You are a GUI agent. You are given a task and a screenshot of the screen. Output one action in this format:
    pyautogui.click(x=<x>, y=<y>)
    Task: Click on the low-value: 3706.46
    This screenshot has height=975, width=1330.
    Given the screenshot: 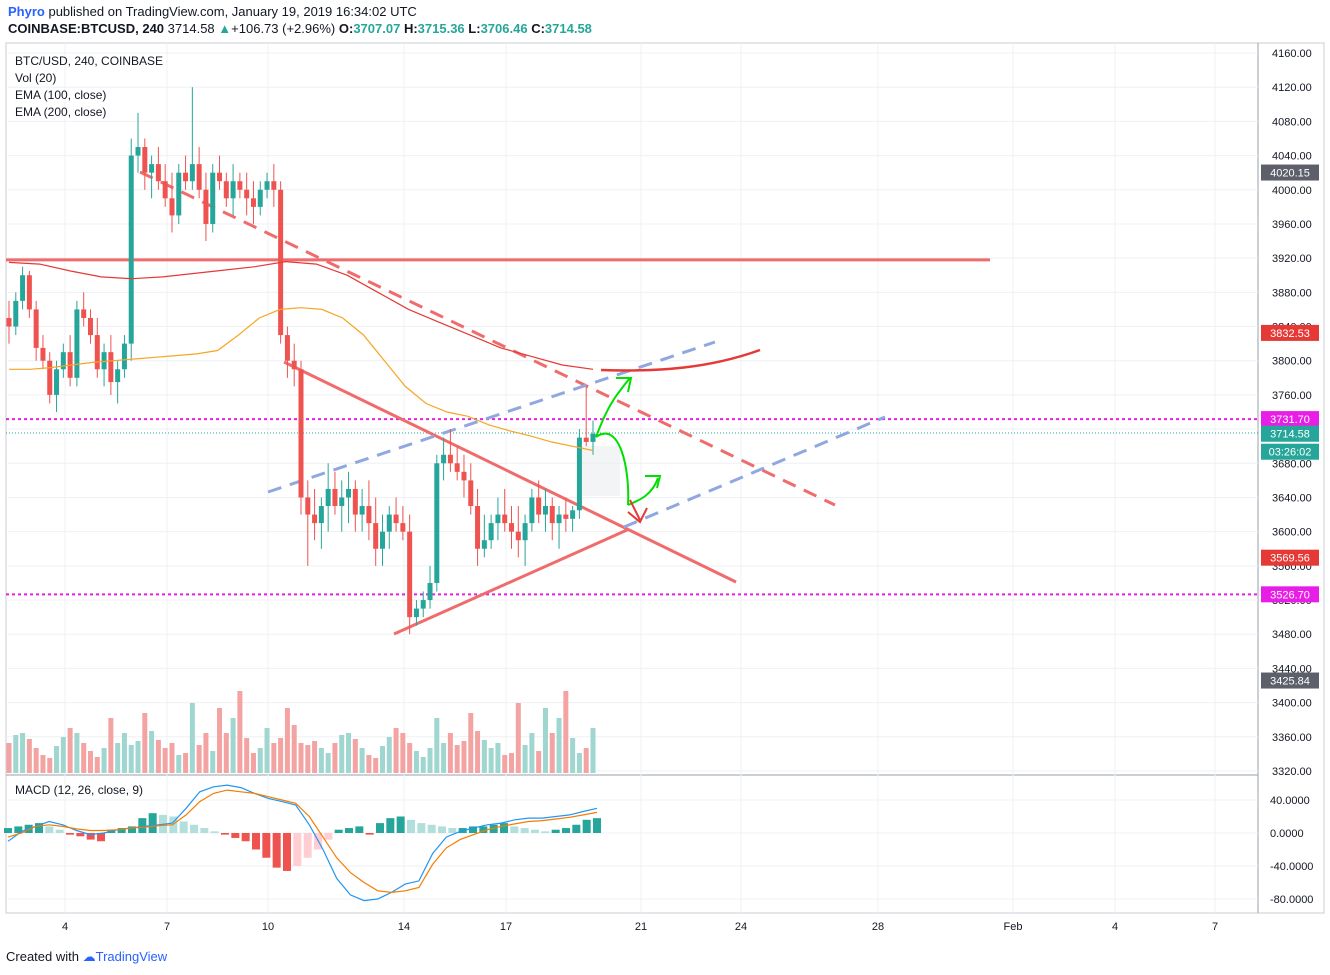 What is the action you would take?
    pyautogui.click(x=504, y=28)
    